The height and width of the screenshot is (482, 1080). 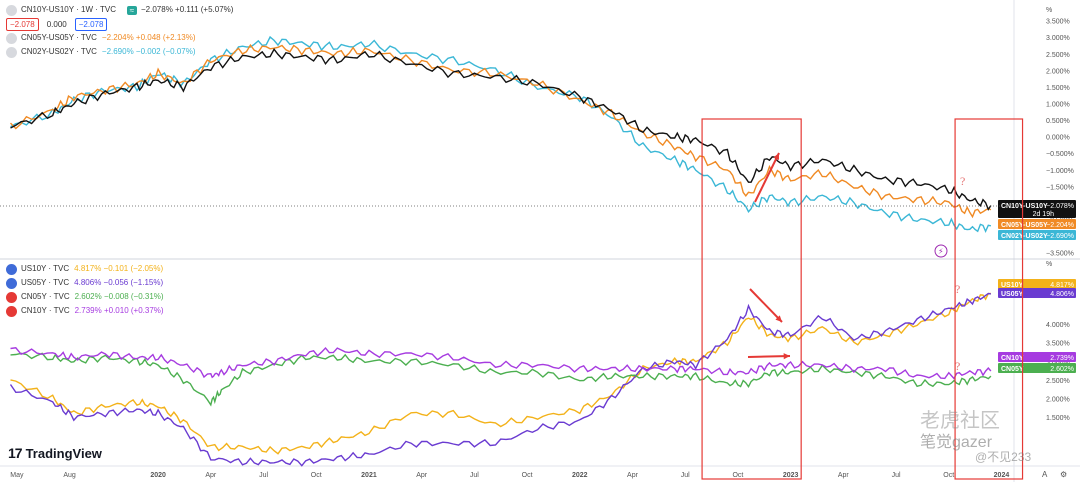 What do you see at coordinates (85, 297) in the screenshot?
I see `legend-row-cn05y: CN05Y · TVC 2.602% −0.008 (−0.31%)` at bounding box center [85, 297].